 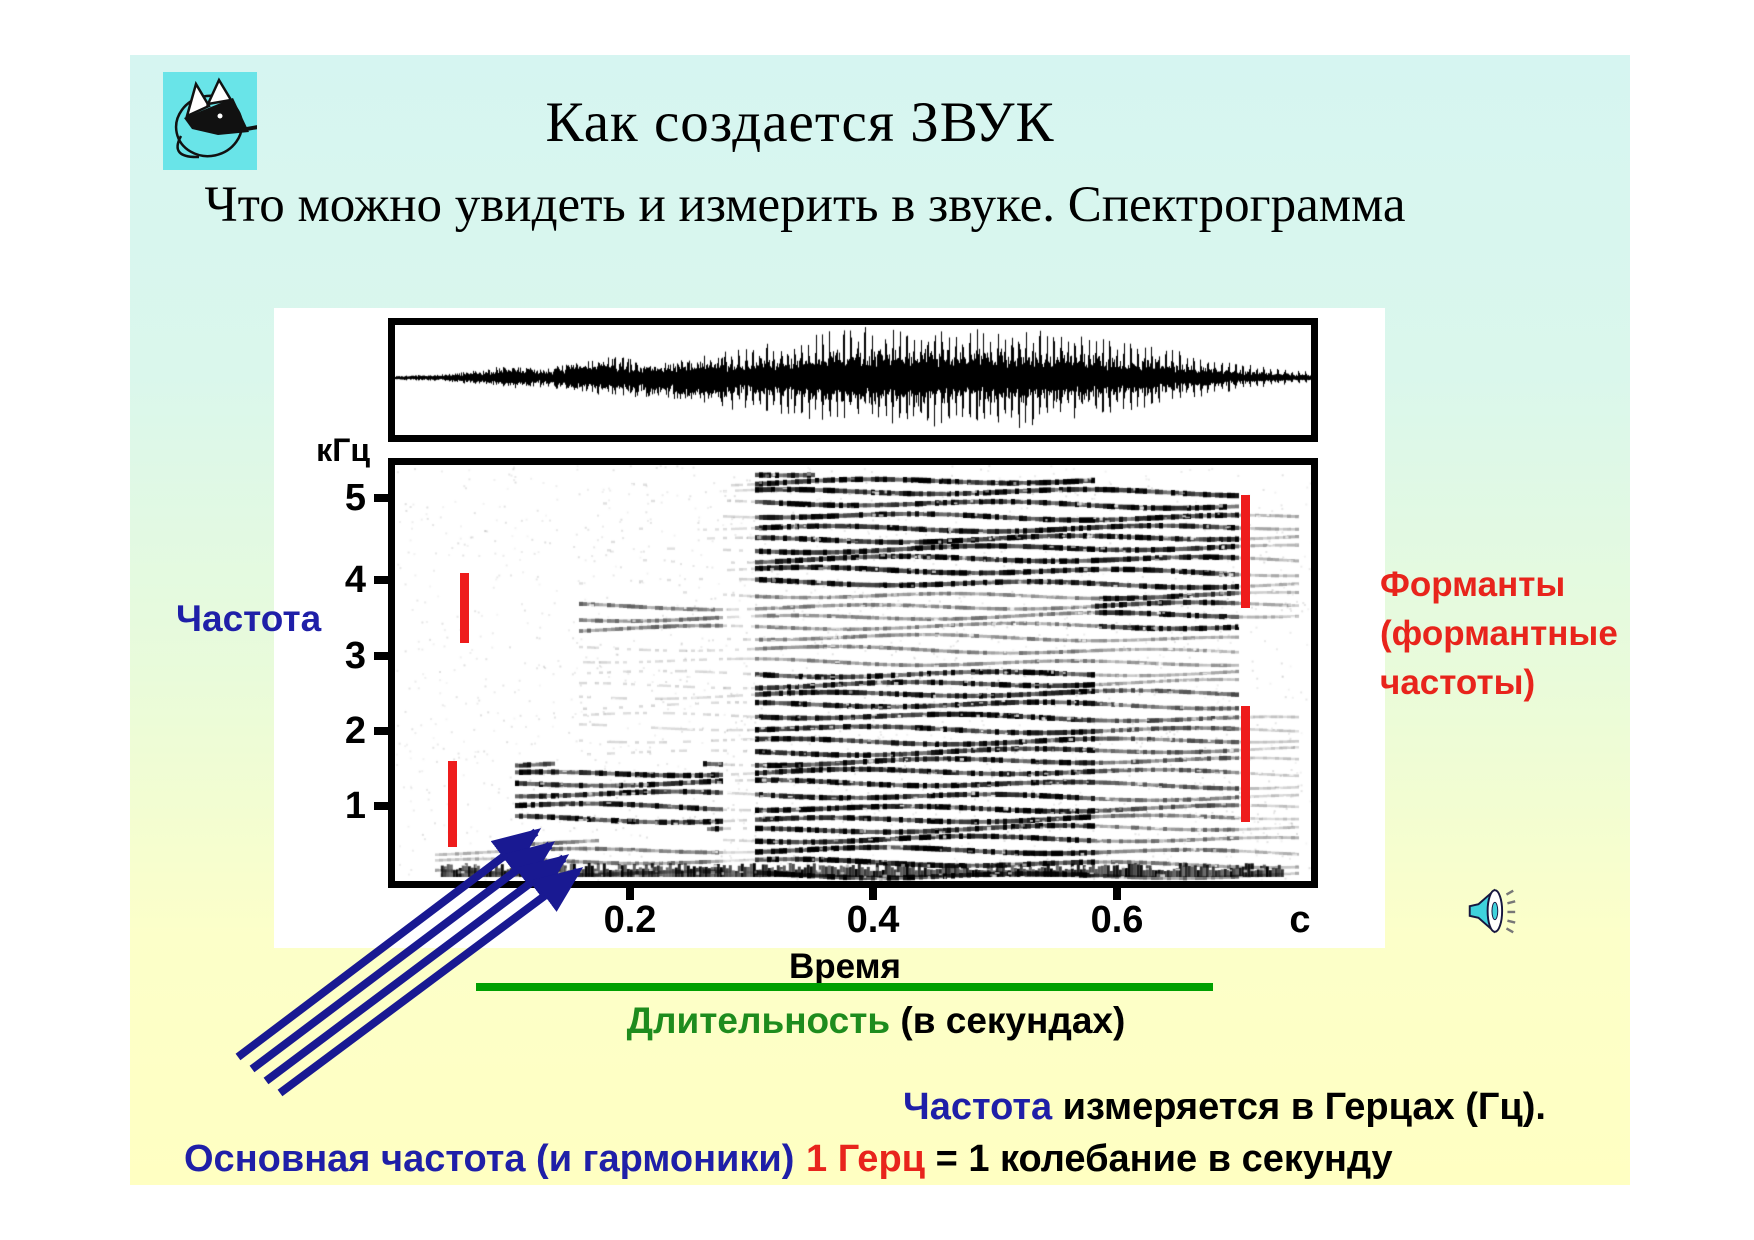 What do you see at coordinates (1245, 764) in the screenshot?
I see `formant-marker-right-lower` at bounding box center [1245, 764].